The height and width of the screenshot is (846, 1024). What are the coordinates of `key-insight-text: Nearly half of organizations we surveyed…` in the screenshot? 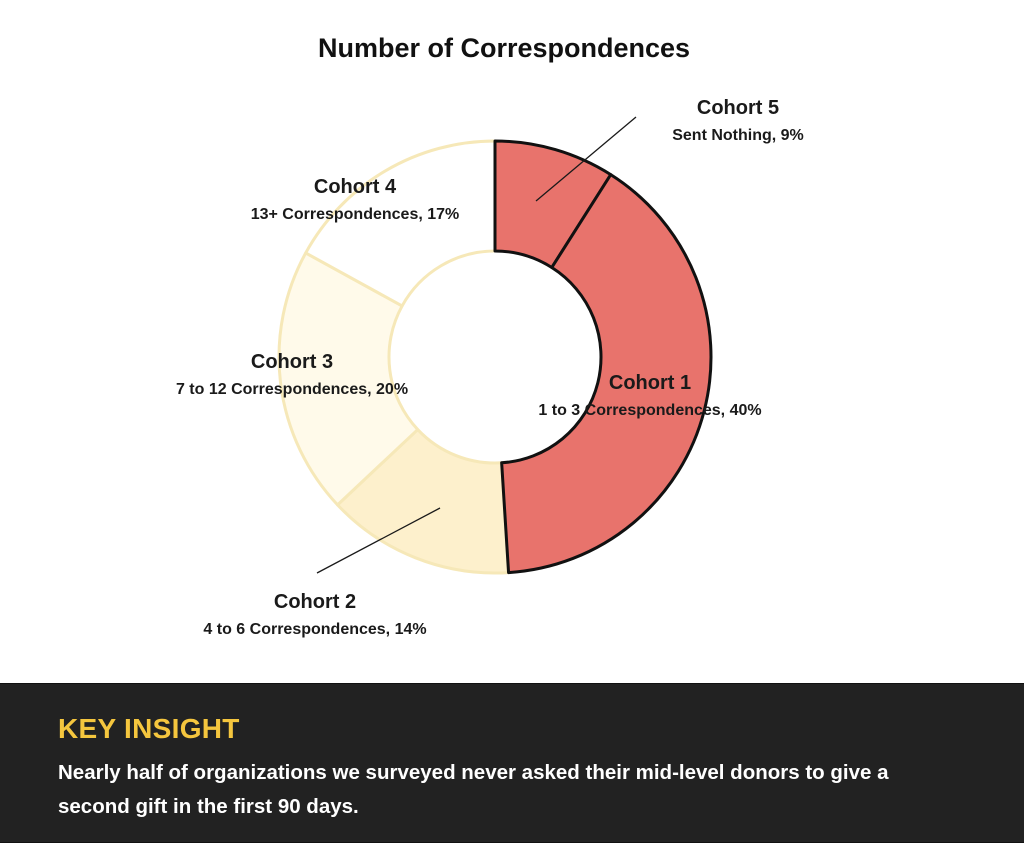 It's located at (473, 789).